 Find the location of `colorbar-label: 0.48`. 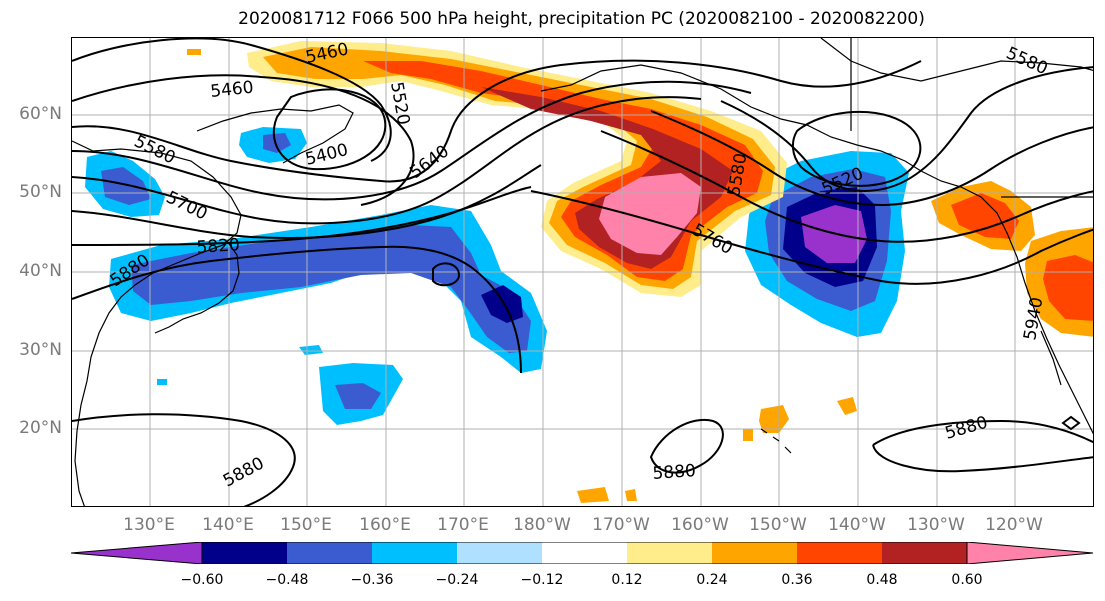

colorbar-label: 0.48 is located at coordinates (882, 580).